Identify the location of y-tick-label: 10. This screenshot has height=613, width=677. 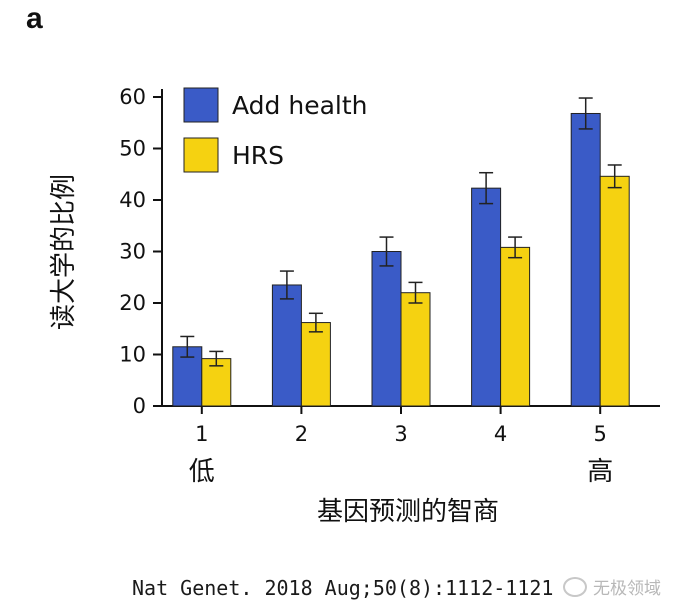
(132, 355).